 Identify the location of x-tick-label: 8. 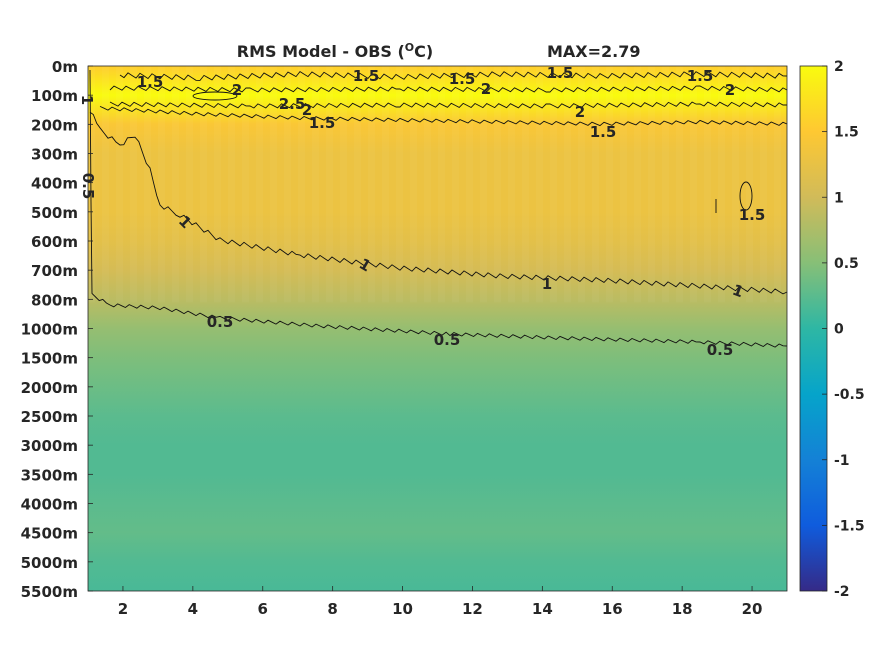
(332, 609).